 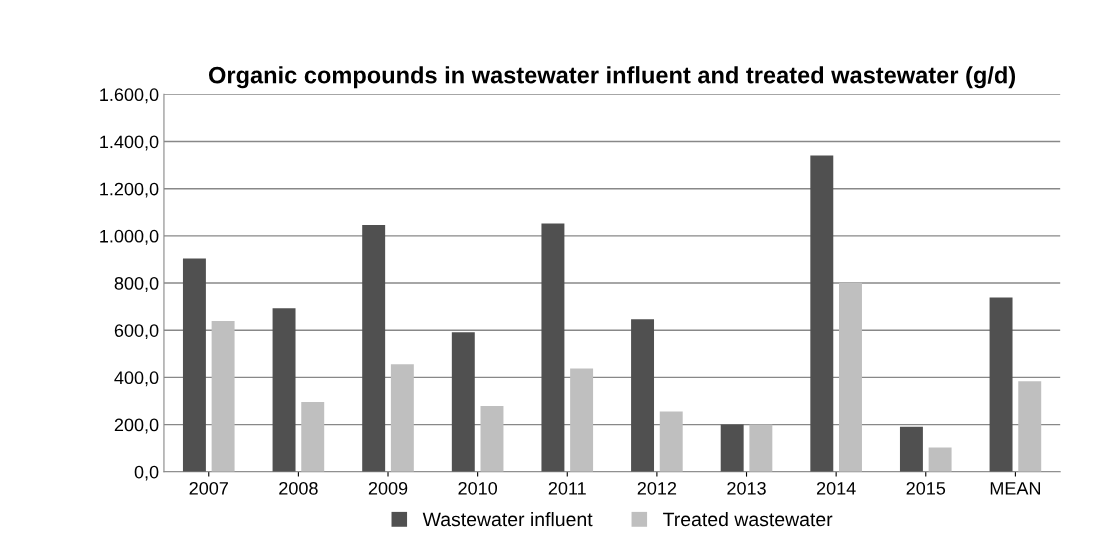 What do you see at coordinates (136, 284) in the screenshot?
I see `y-tick-label: 800,0` at bounding box center [136, 284].